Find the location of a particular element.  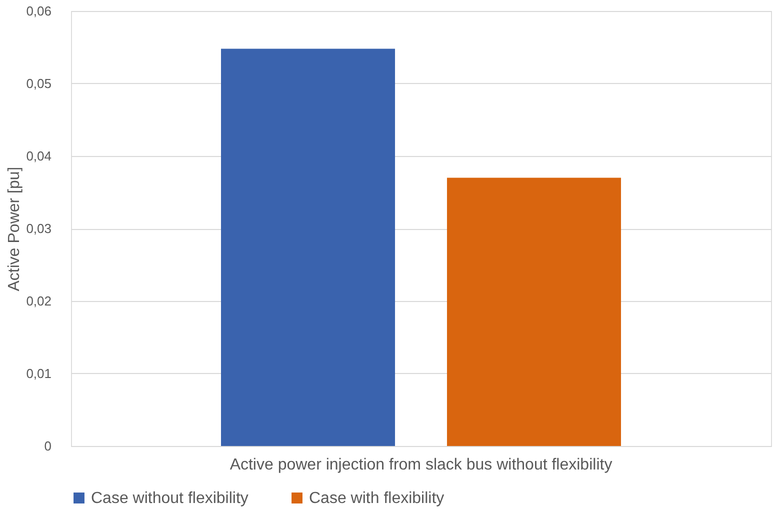

y-tick-label: 0 is located at coordinates (48, 446).